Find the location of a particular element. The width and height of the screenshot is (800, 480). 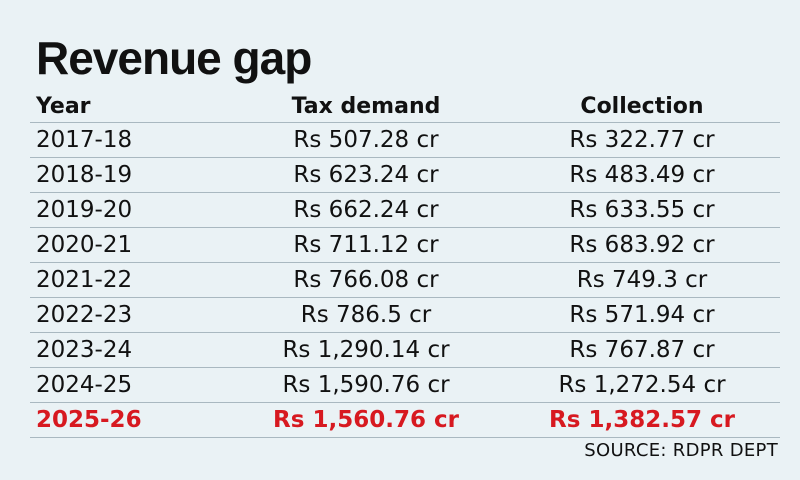

tax-demand-cell: Rs 623.24 cr is located at coordinates (366, 175).